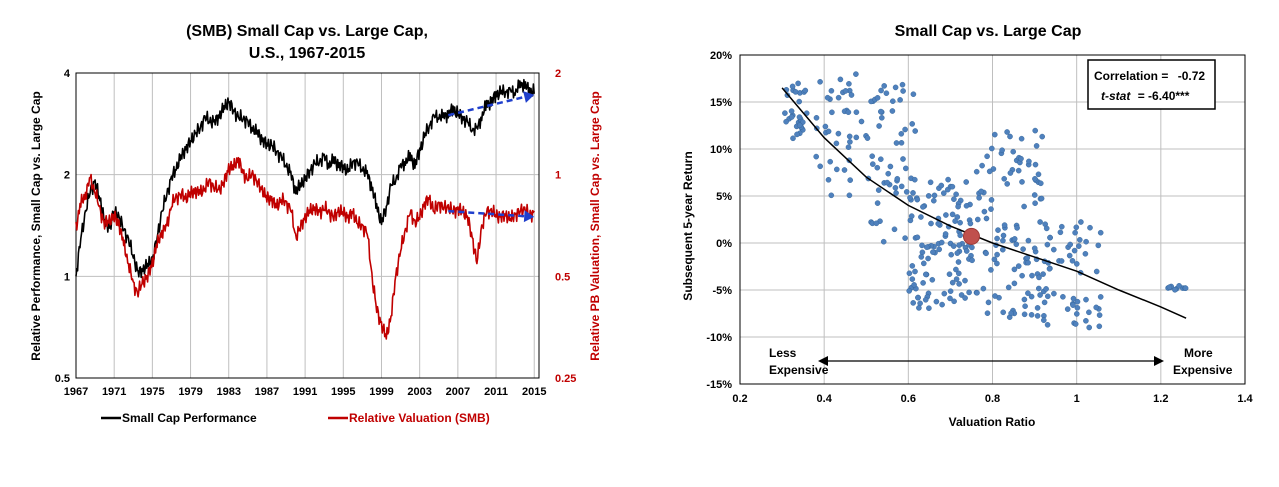 Image resolution: width=1279 pixels, height=487 pixels. Describe the element at coordinates (114, 392) in the screenshot. I see `left-x-tick-label: 1971` at that location.